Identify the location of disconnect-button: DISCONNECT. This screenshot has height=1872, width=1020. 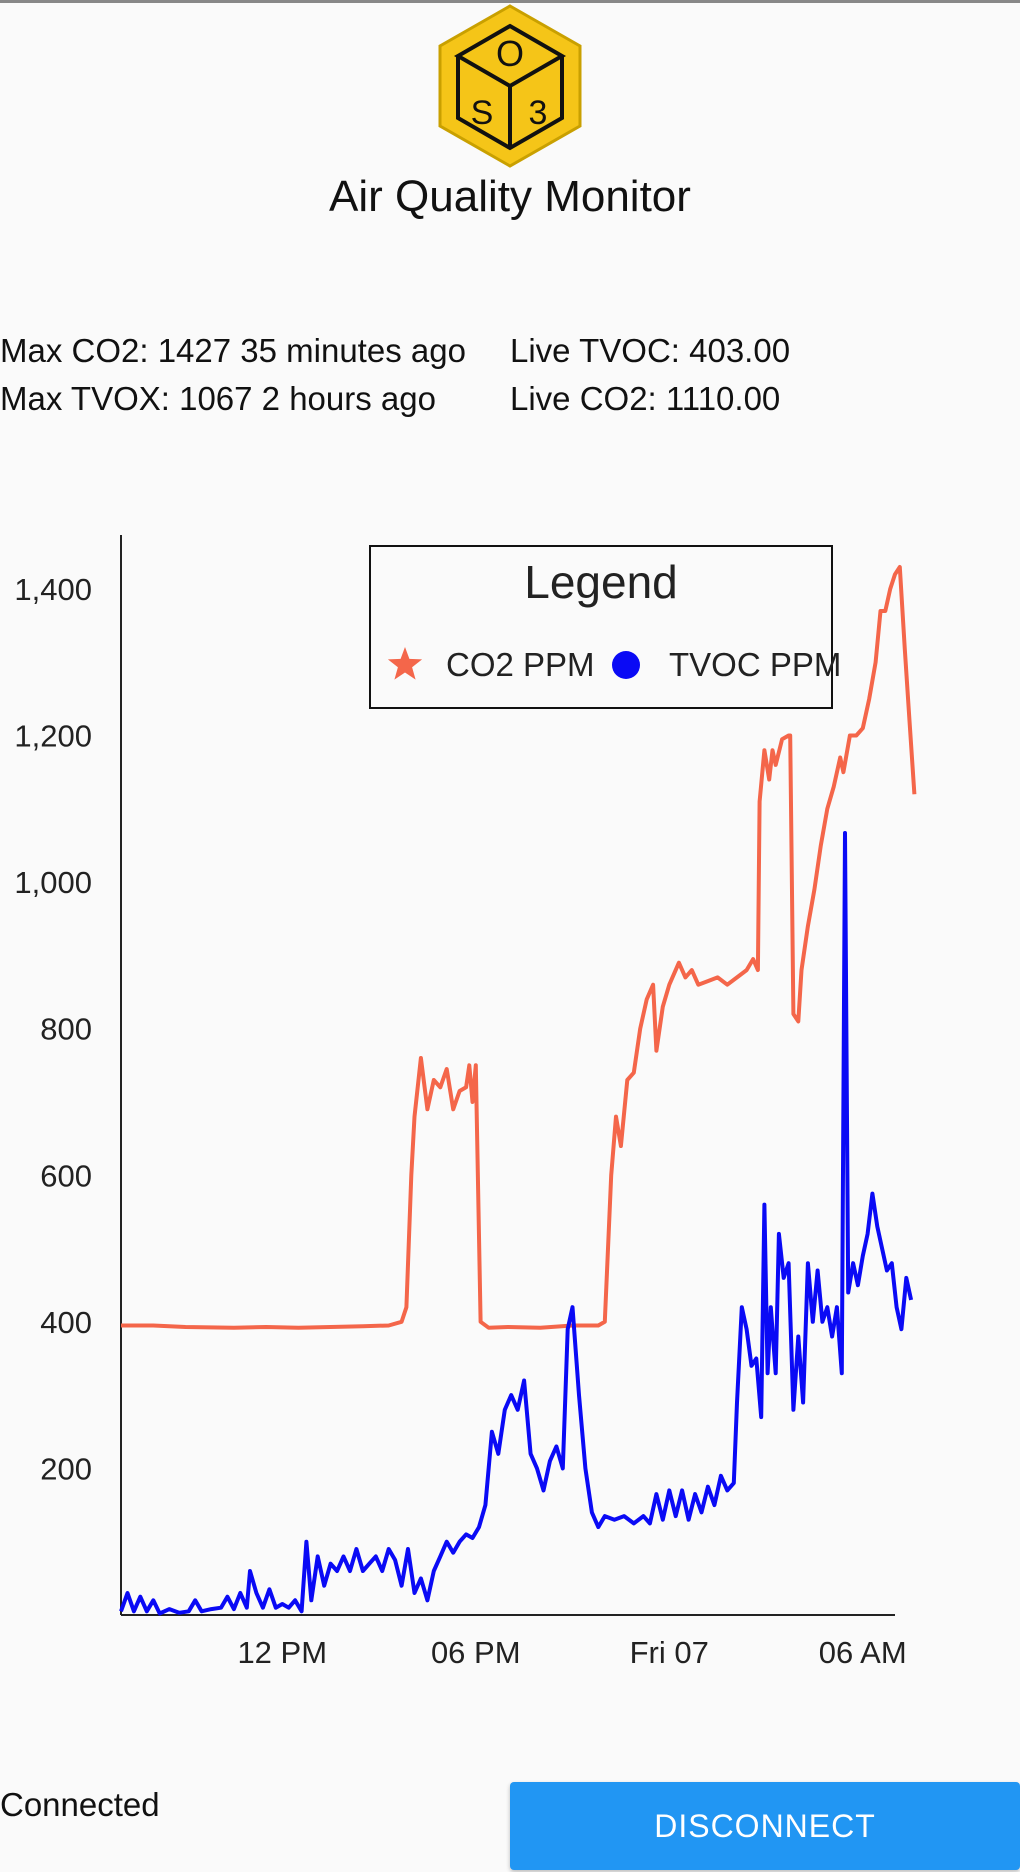
(765, 1826).